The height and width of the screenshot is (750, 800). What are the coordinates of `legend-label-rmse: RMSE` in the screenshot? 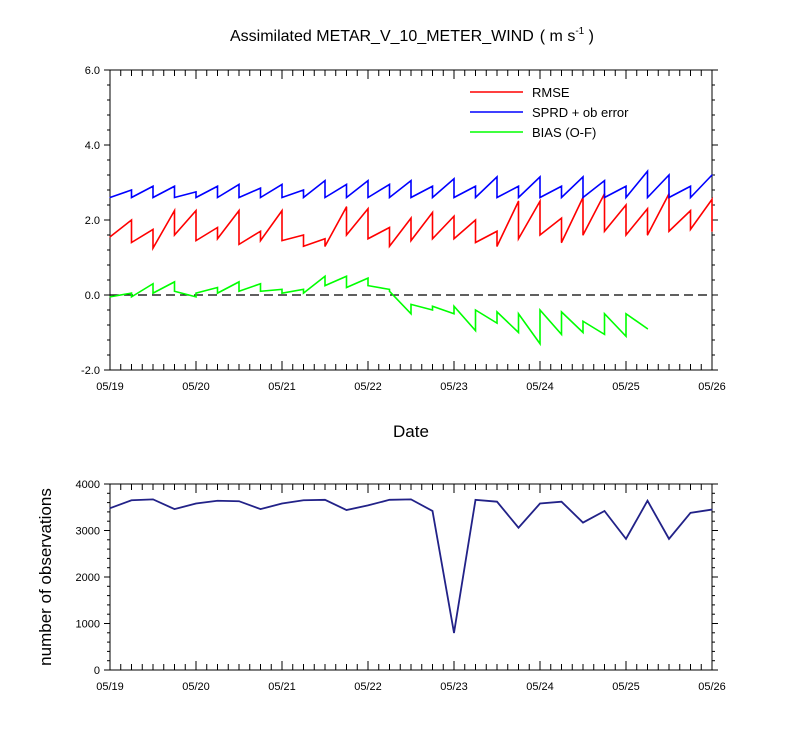 It's located at (551, 92).